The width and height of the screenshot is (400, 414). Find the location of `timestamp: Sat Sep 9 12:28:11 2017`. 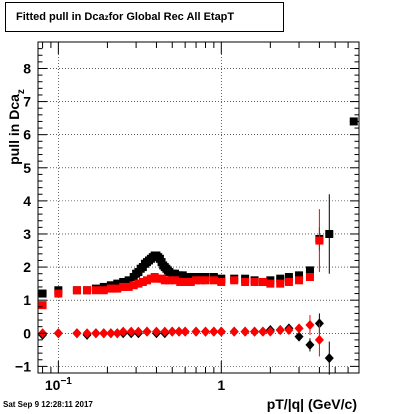

timestamp: Sat Sep 9 12:28:11 2017 is located at coordinates (48, 404).